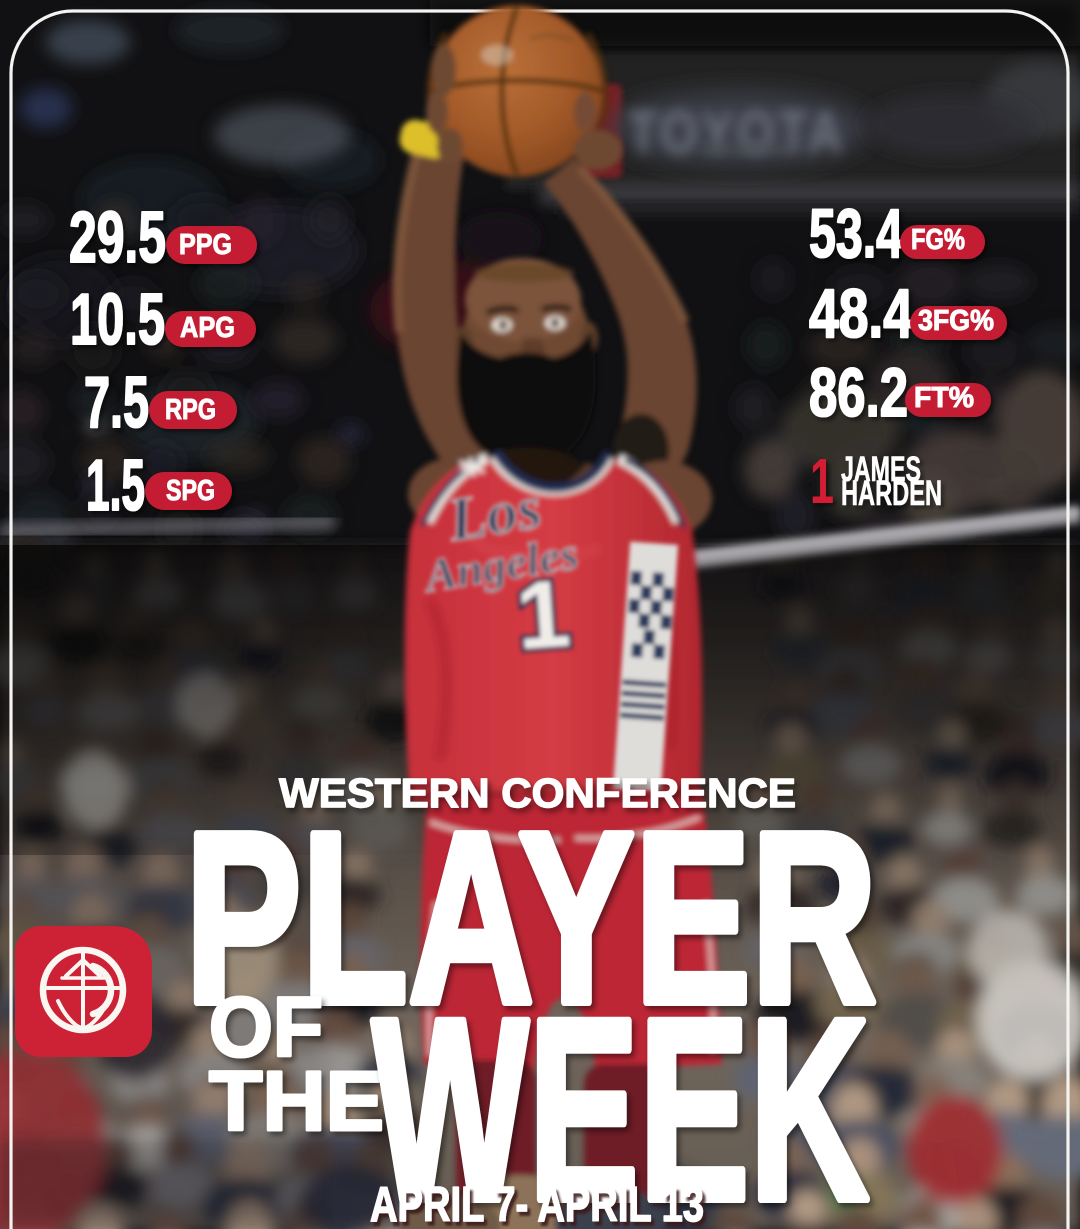 This screenshot has width=1080, height=1229. Describe the element at coordinates (938, 240) in the screenshot. I see `svg-text: FG%` at that location.